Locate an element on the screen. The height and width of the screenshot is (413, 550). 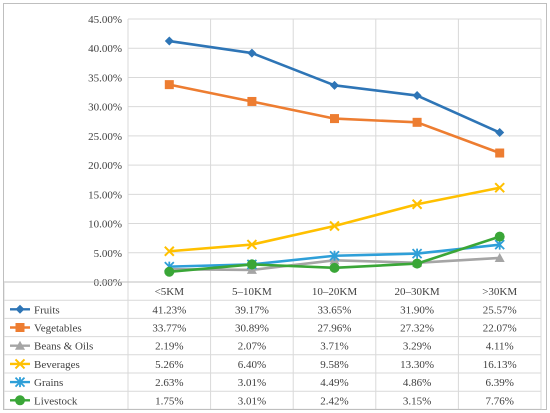
series-line-beverages is located at coordinates (335, 219).